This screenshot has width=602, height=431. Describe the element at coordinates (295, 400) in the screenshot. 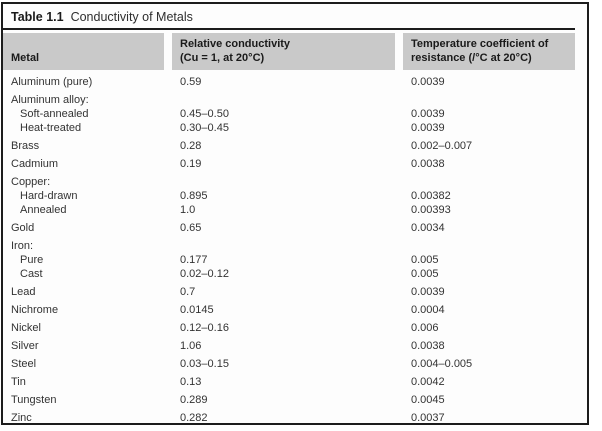

I see `table-row: Tungsten 0.289 0.0045` at that location.